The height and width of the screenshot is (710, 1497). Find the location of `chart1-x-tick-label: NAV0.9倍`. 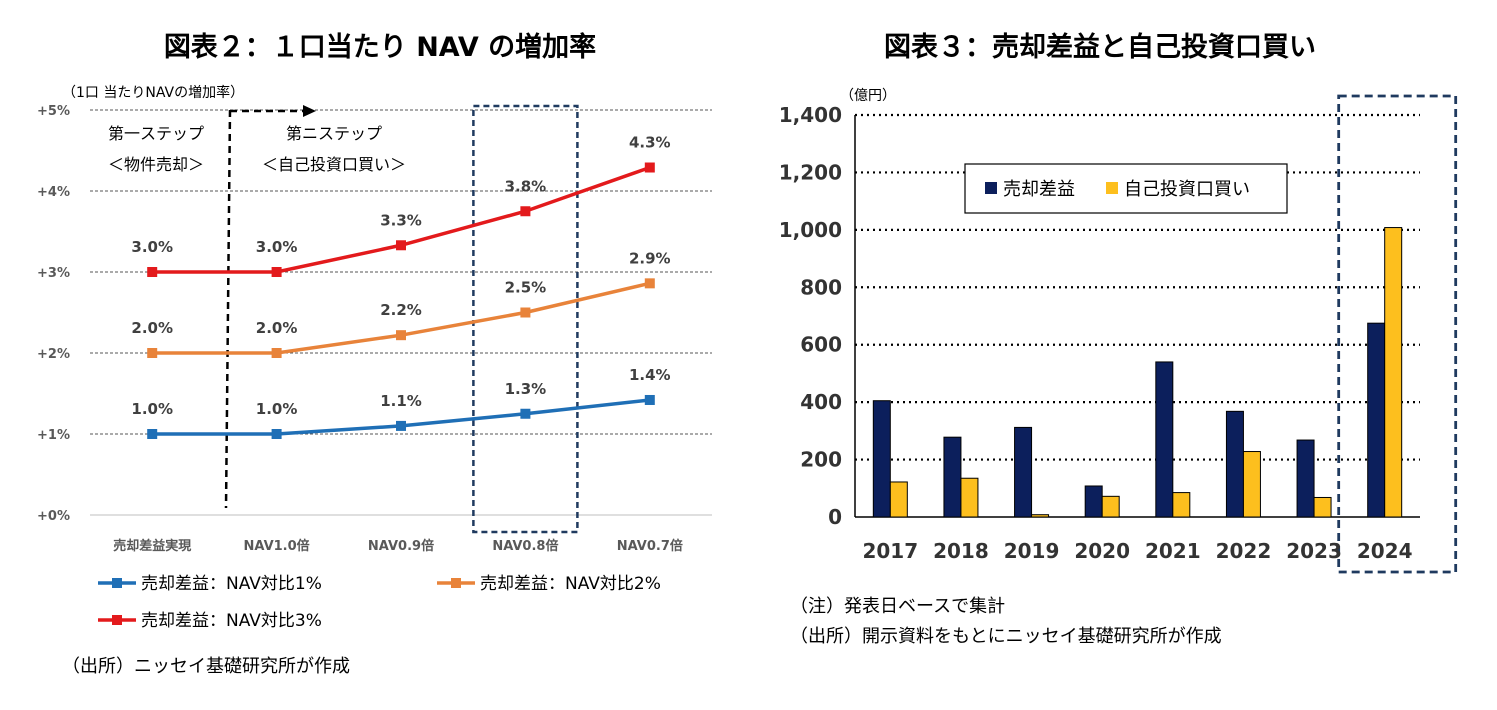

chart1-x-tick-label: NAV0.9倍 is located at coordinates (401, 546).